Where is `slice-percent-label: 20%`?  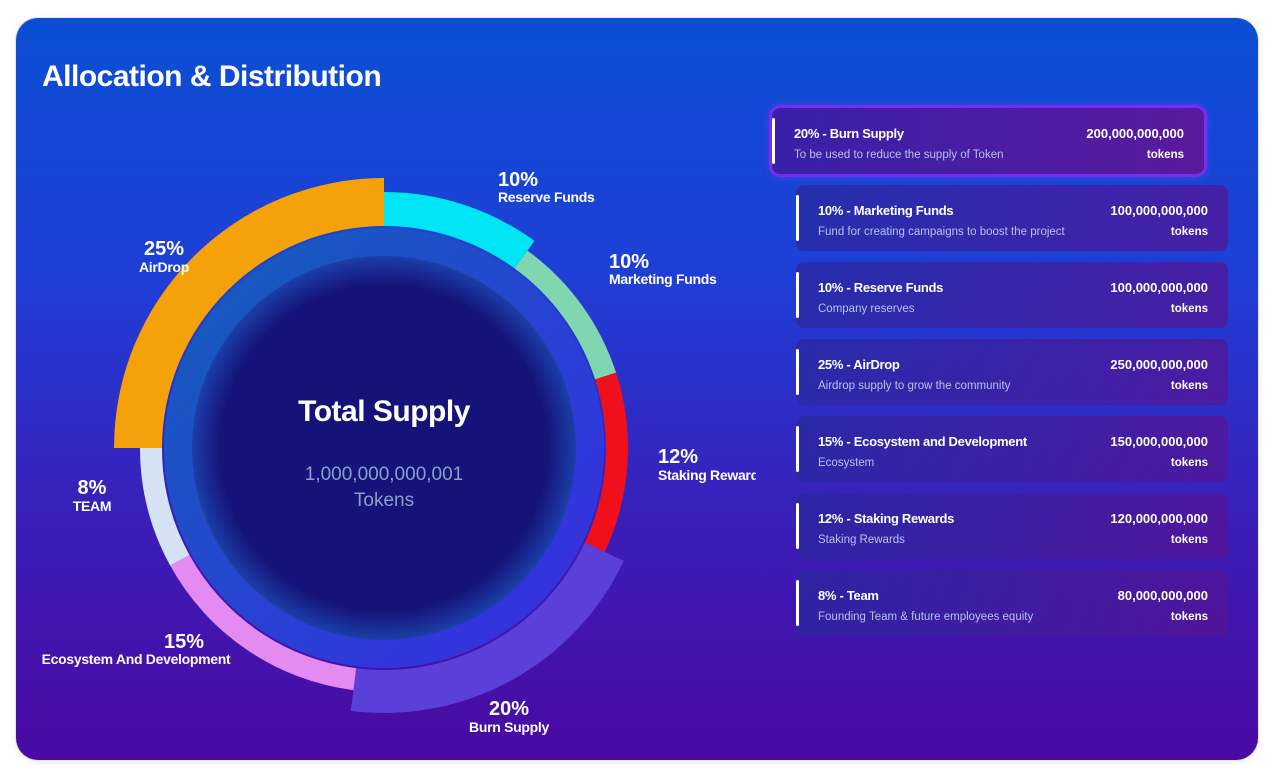
slice-percent-label: 20% is located at coordinates (509, 709).